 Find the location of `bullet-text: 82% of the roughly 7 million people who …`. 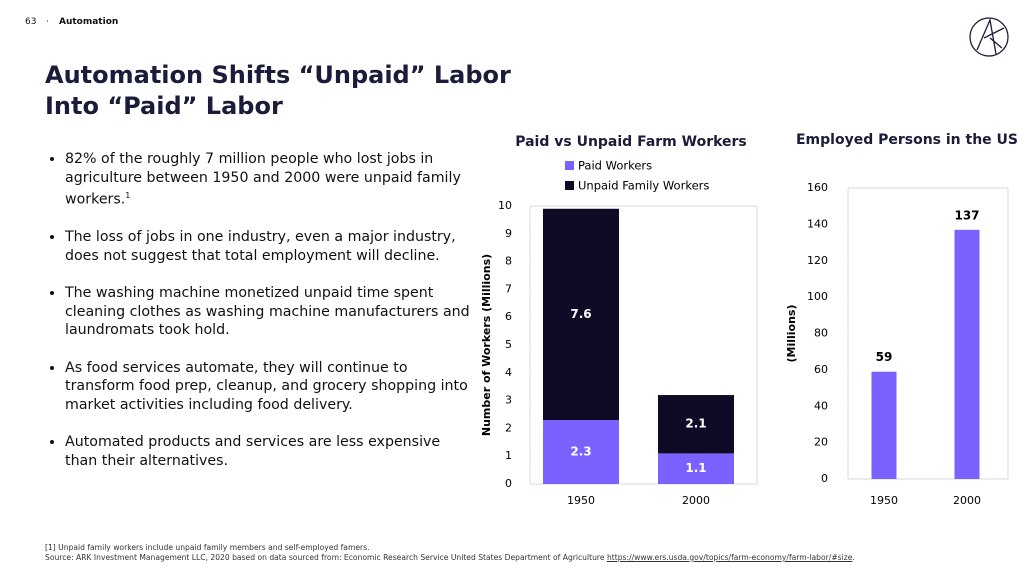

bullet-text: 82% of the roughly 7 million people who … is located at coordinates (263, 179).